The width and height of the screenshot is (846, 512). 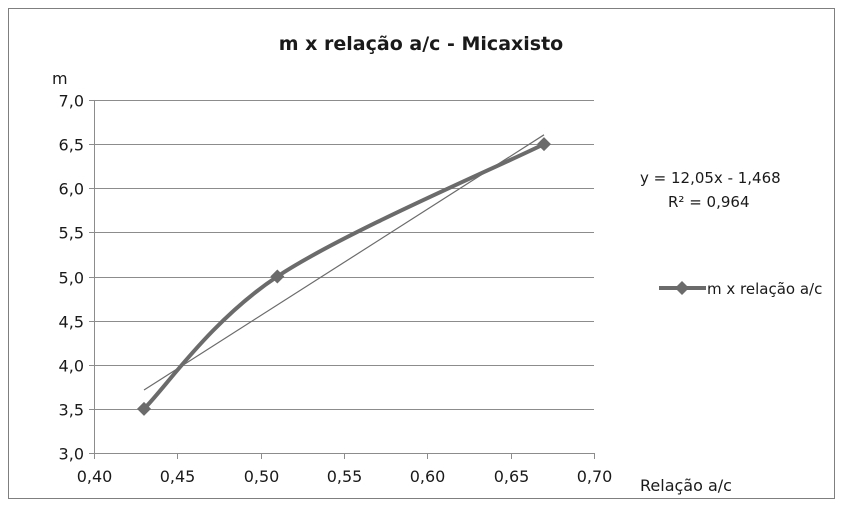 What do you see at coordinates (421, 44) in the screenshot?
I see `chart-title: m x relação a/c - Micaxisto` at bounding box center [421, 44].